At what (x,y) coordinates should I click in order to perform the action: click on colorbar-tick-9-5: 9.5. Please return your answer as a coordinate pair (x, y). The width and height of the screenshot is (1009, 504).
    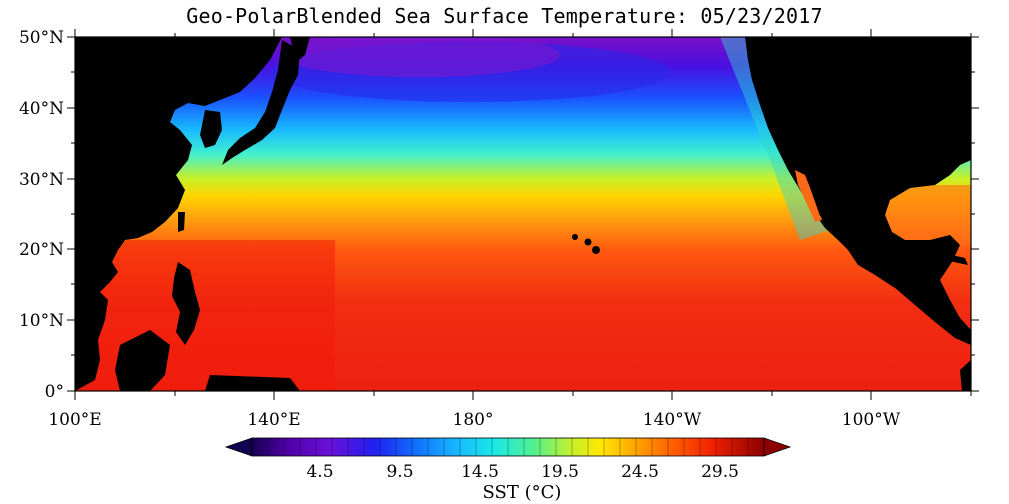
    Looking at the image, I should click on (399, 472).